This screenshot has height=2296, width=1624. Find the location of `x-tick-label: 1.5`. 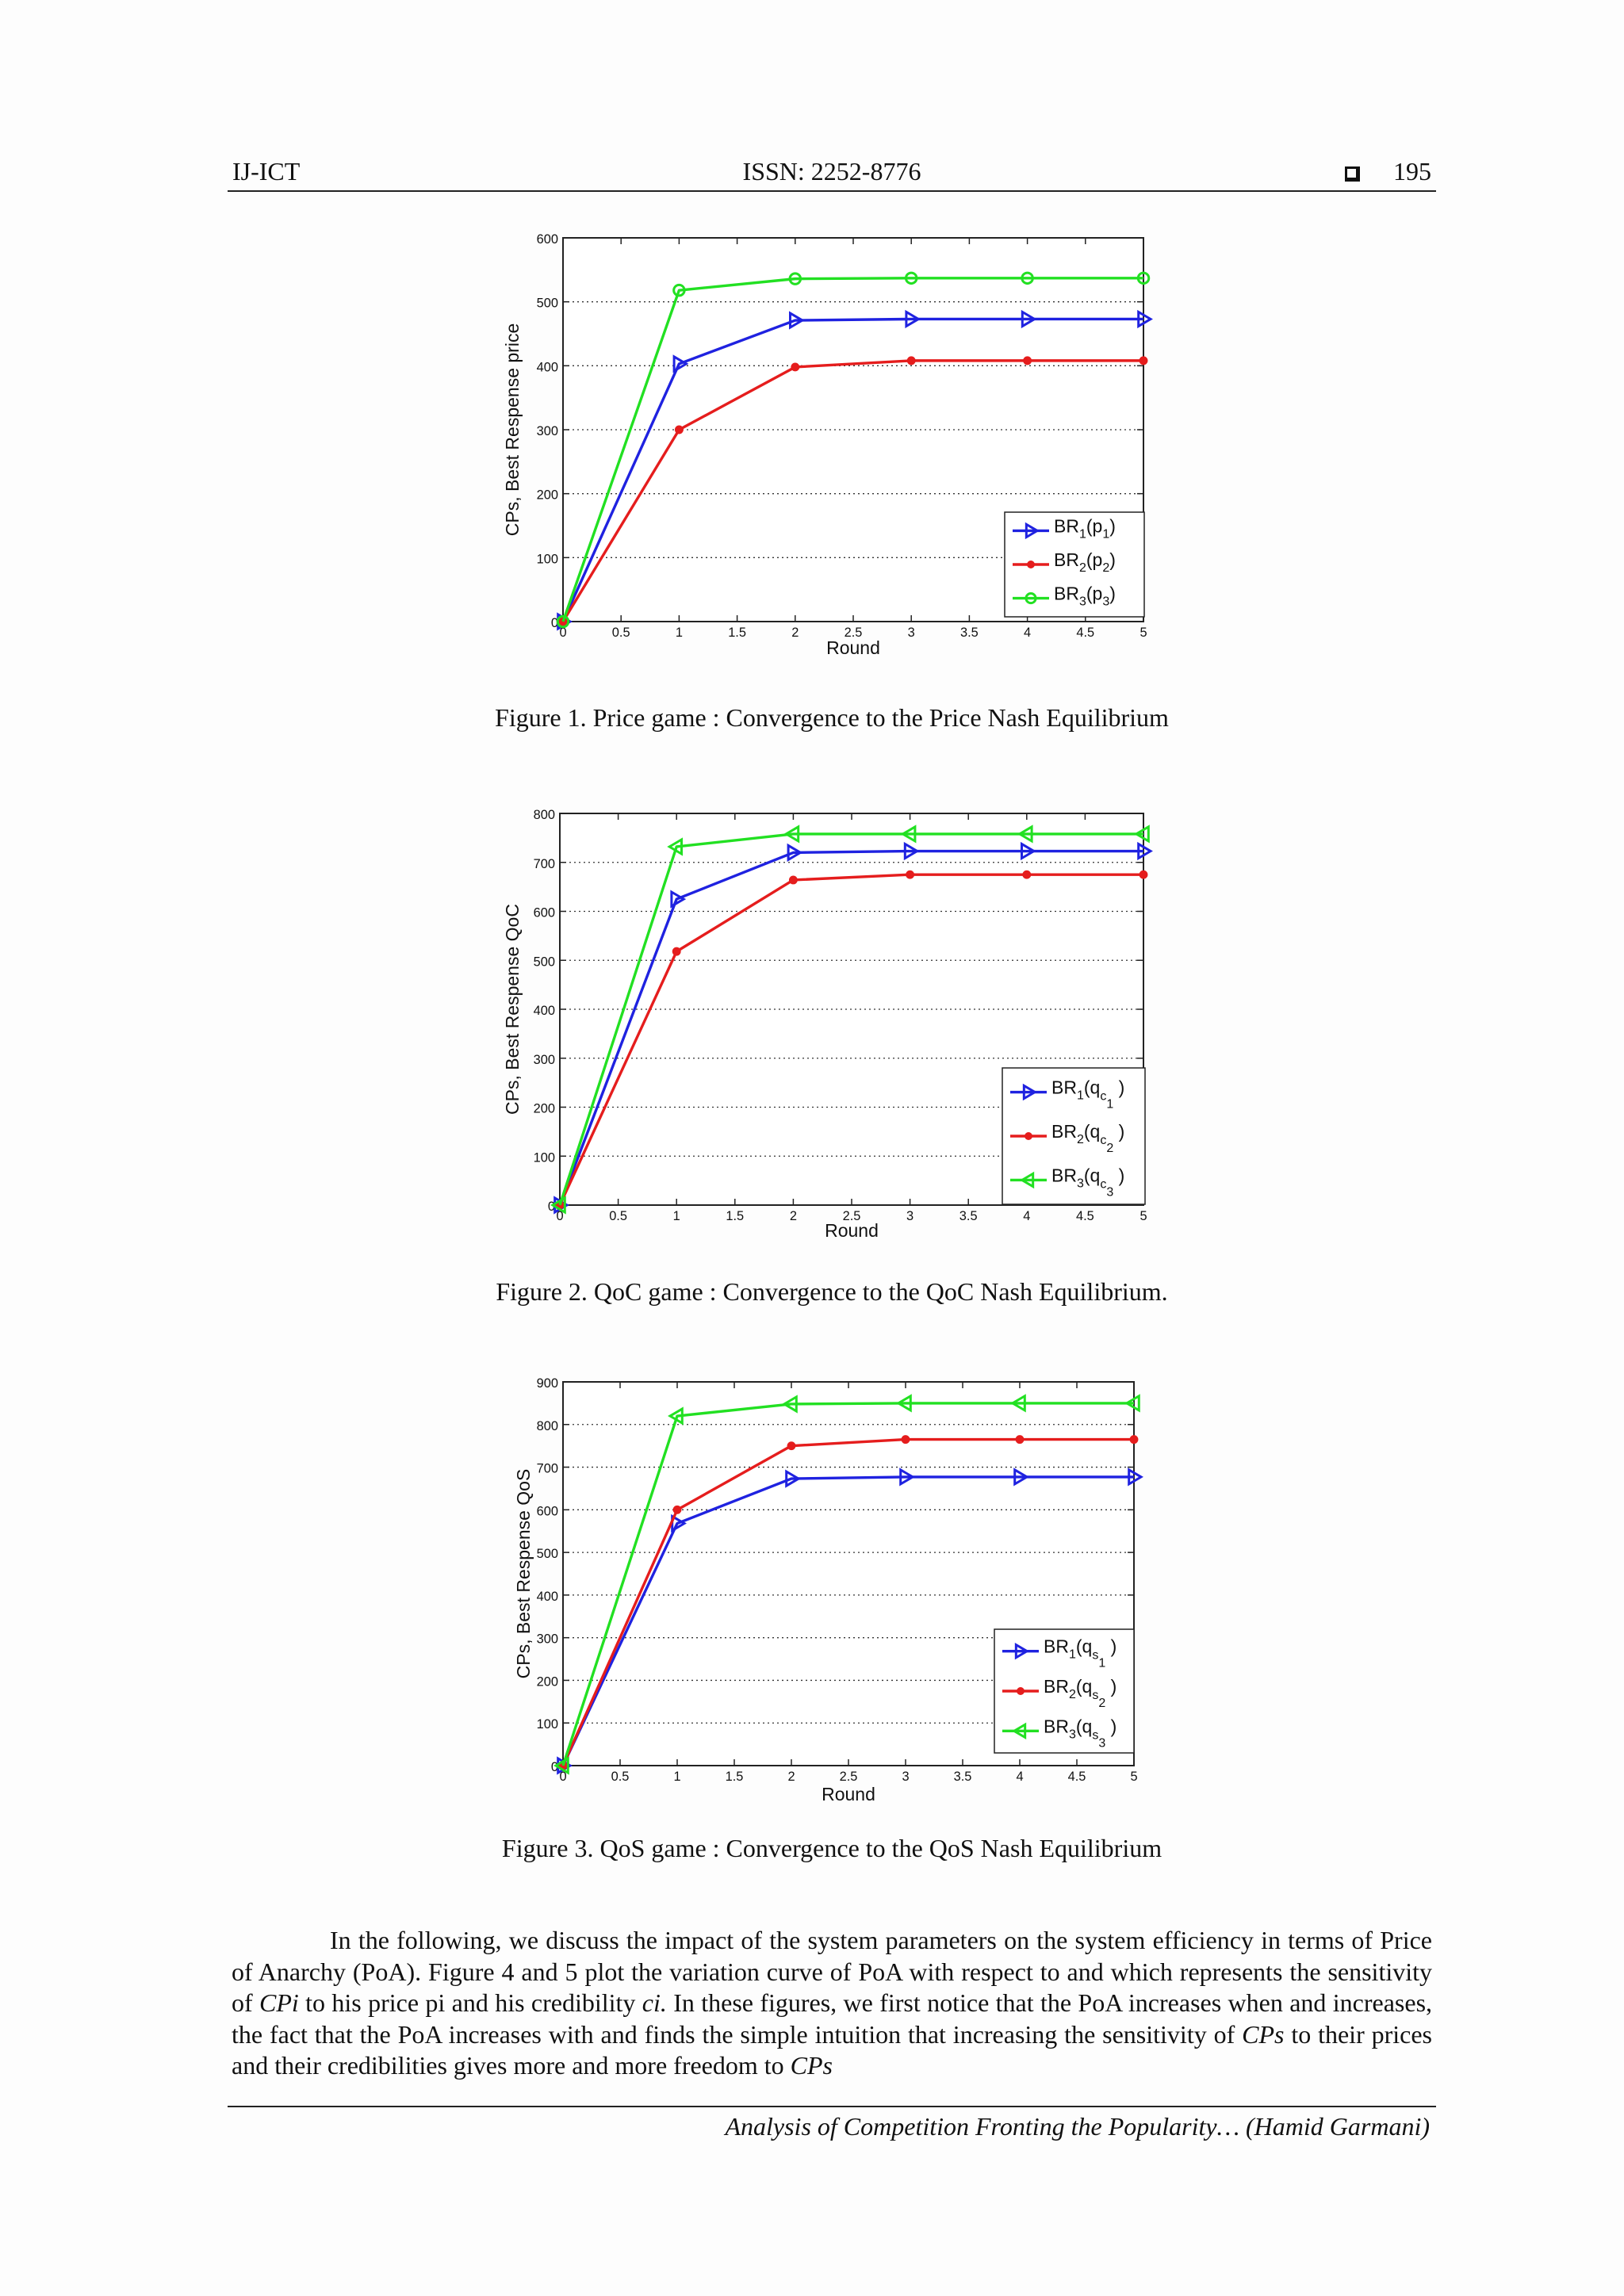

x-tick-label: 1.5 is located at coordinates (735, 1216).